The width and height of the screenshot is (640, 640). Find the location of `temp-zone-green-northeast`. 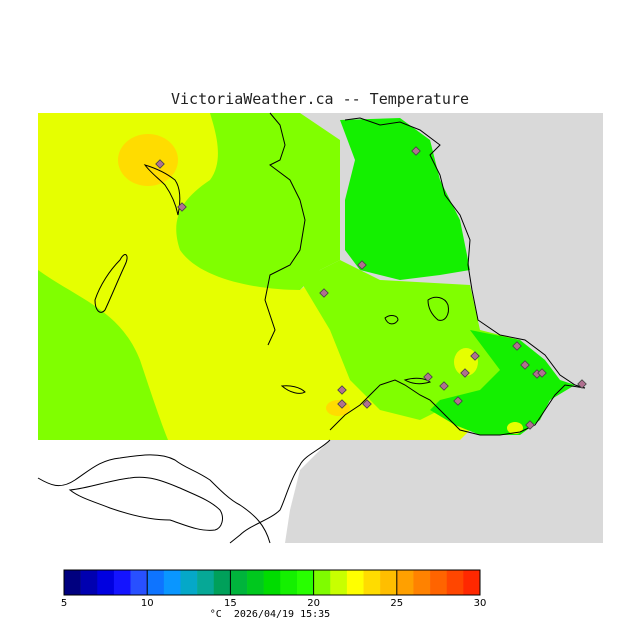

temp-zone-green-northeast is located at coordinates (405, 199).